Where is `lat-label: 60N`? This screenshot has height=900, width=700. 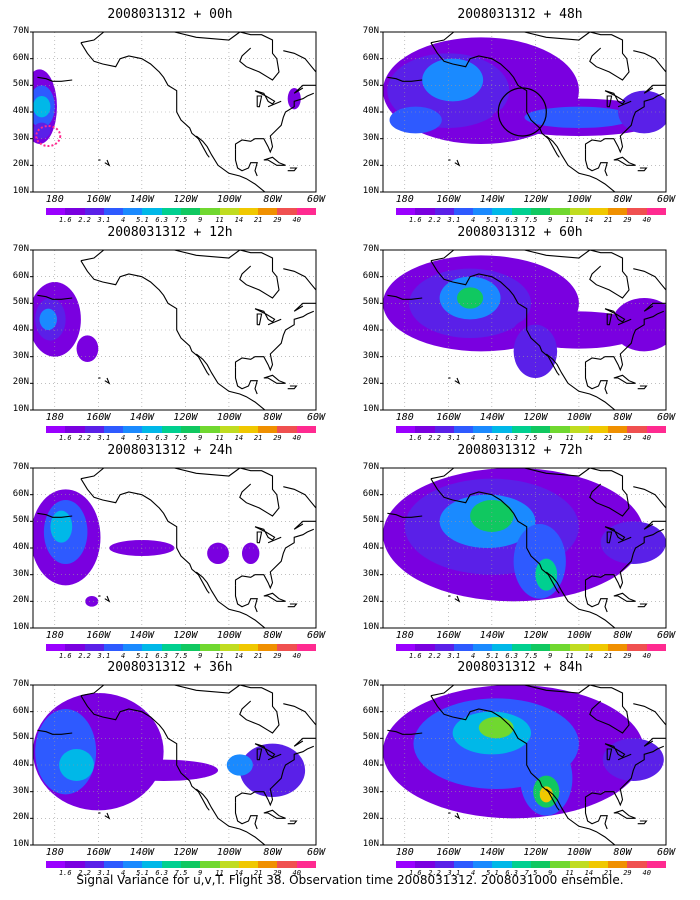
lat-label: 60N is located at coordinates (20, 275).